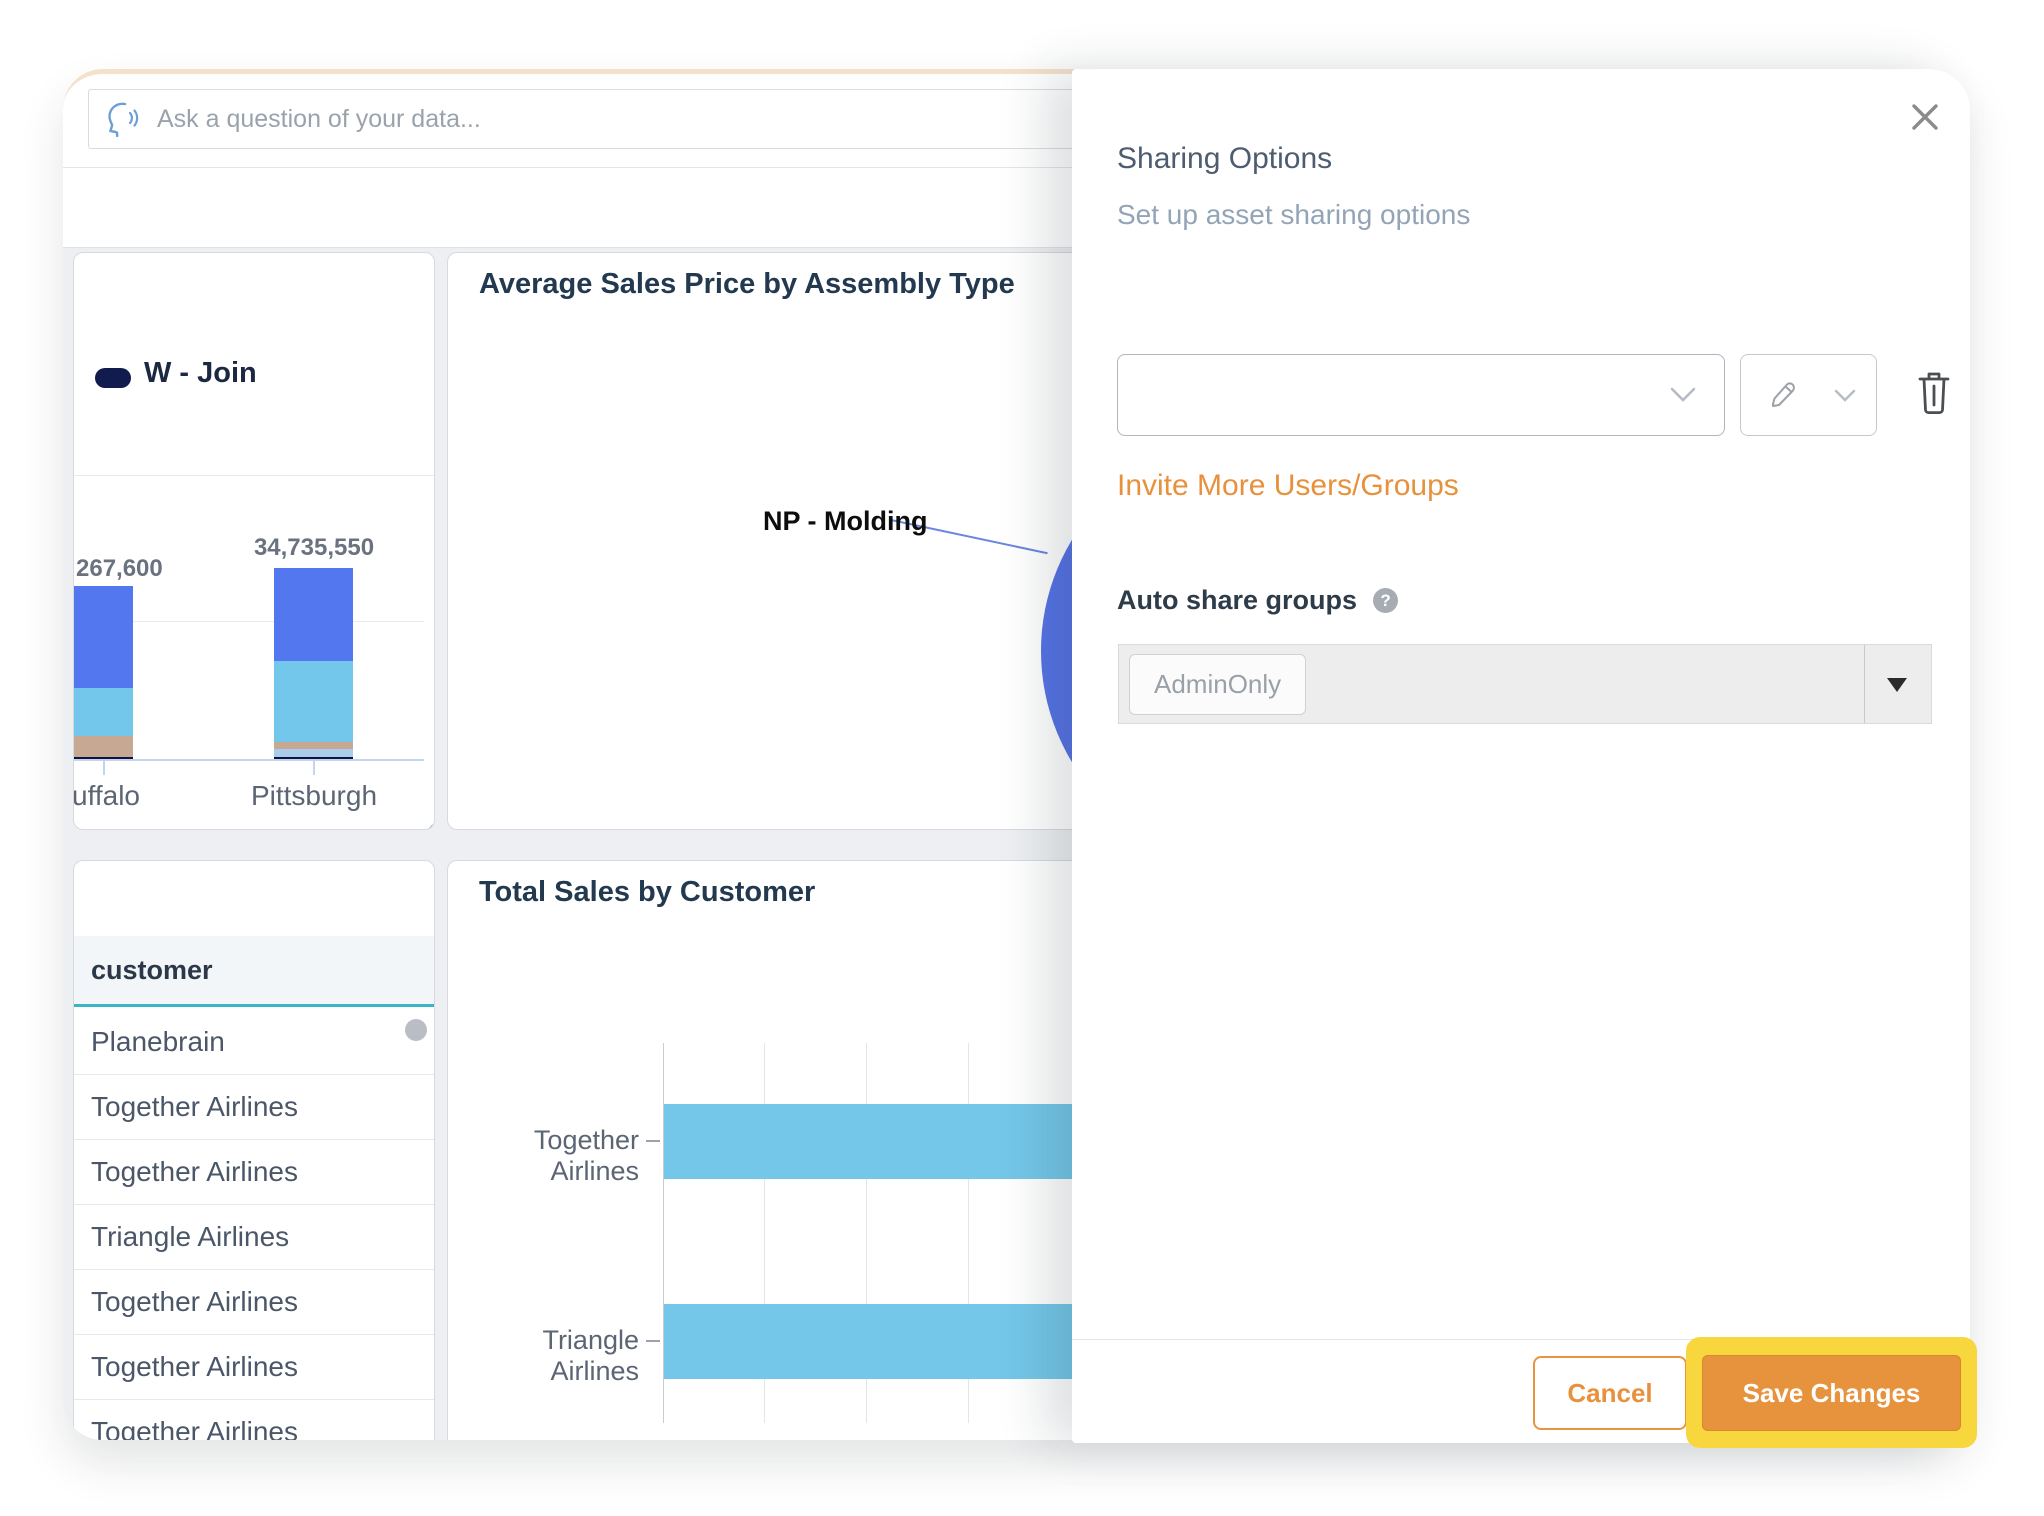 The width and height of the screenshot is (2044, 1516). I want to click on resize-handle-icon, so click(426, 825).